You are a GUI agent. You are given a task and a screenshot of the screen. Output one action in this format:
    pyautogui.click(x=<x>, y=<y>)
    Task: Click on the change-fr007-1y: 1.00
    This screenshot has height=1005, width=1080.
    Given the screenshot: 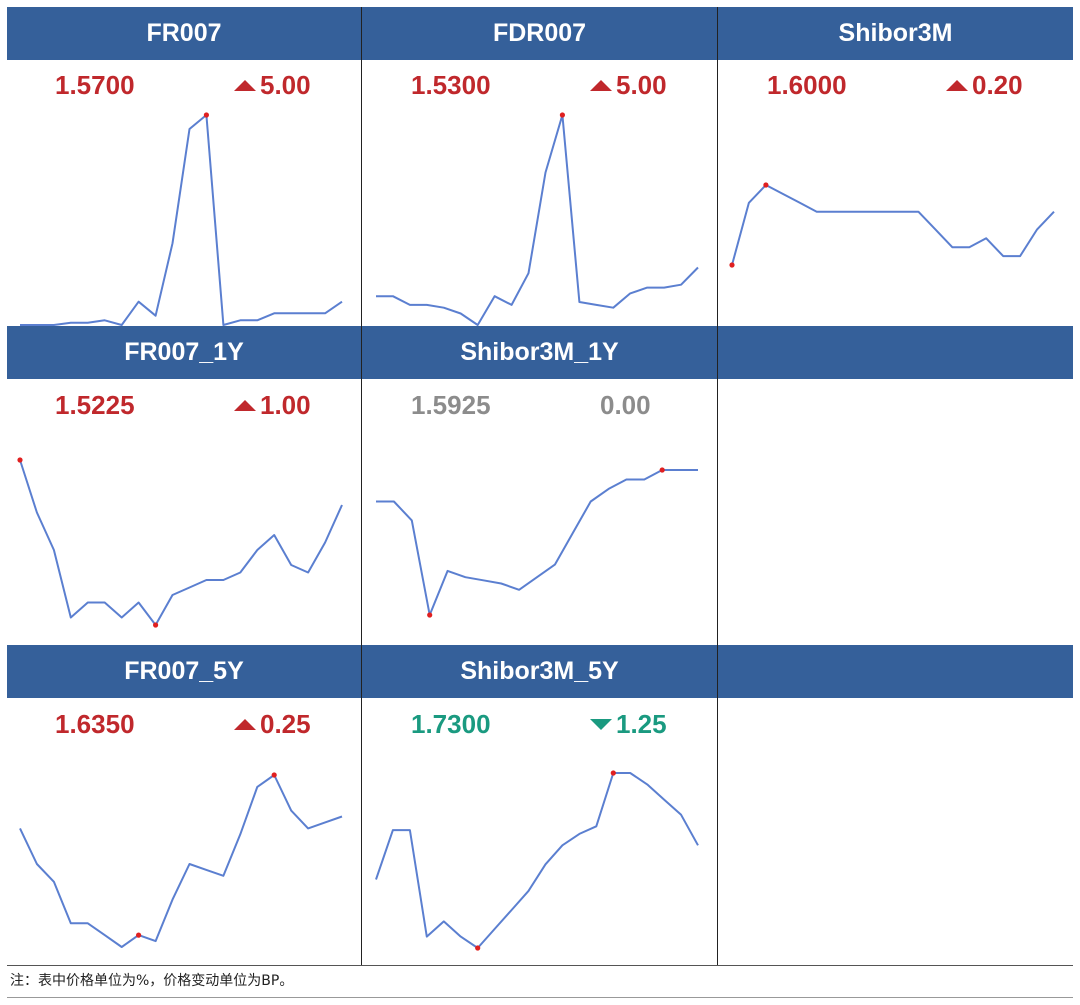 What is the action you would take?
    pyautogui.click(x=272, y=405)
    